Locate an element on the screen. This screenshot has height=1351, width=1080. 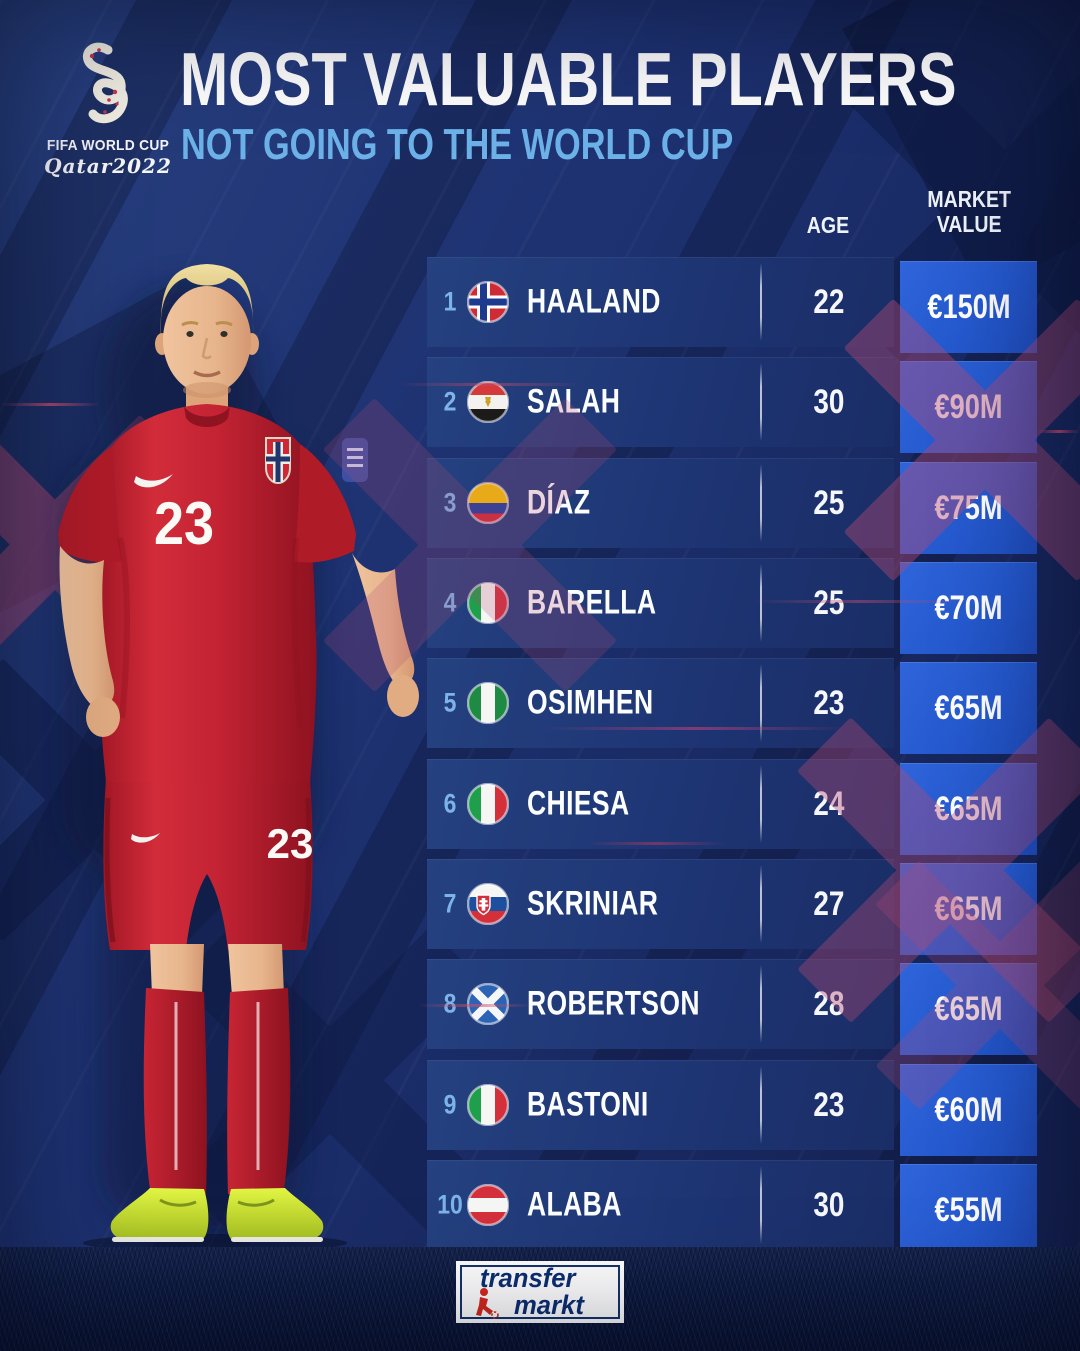
rank-label: 9 is located at coordinates (450, 1104).